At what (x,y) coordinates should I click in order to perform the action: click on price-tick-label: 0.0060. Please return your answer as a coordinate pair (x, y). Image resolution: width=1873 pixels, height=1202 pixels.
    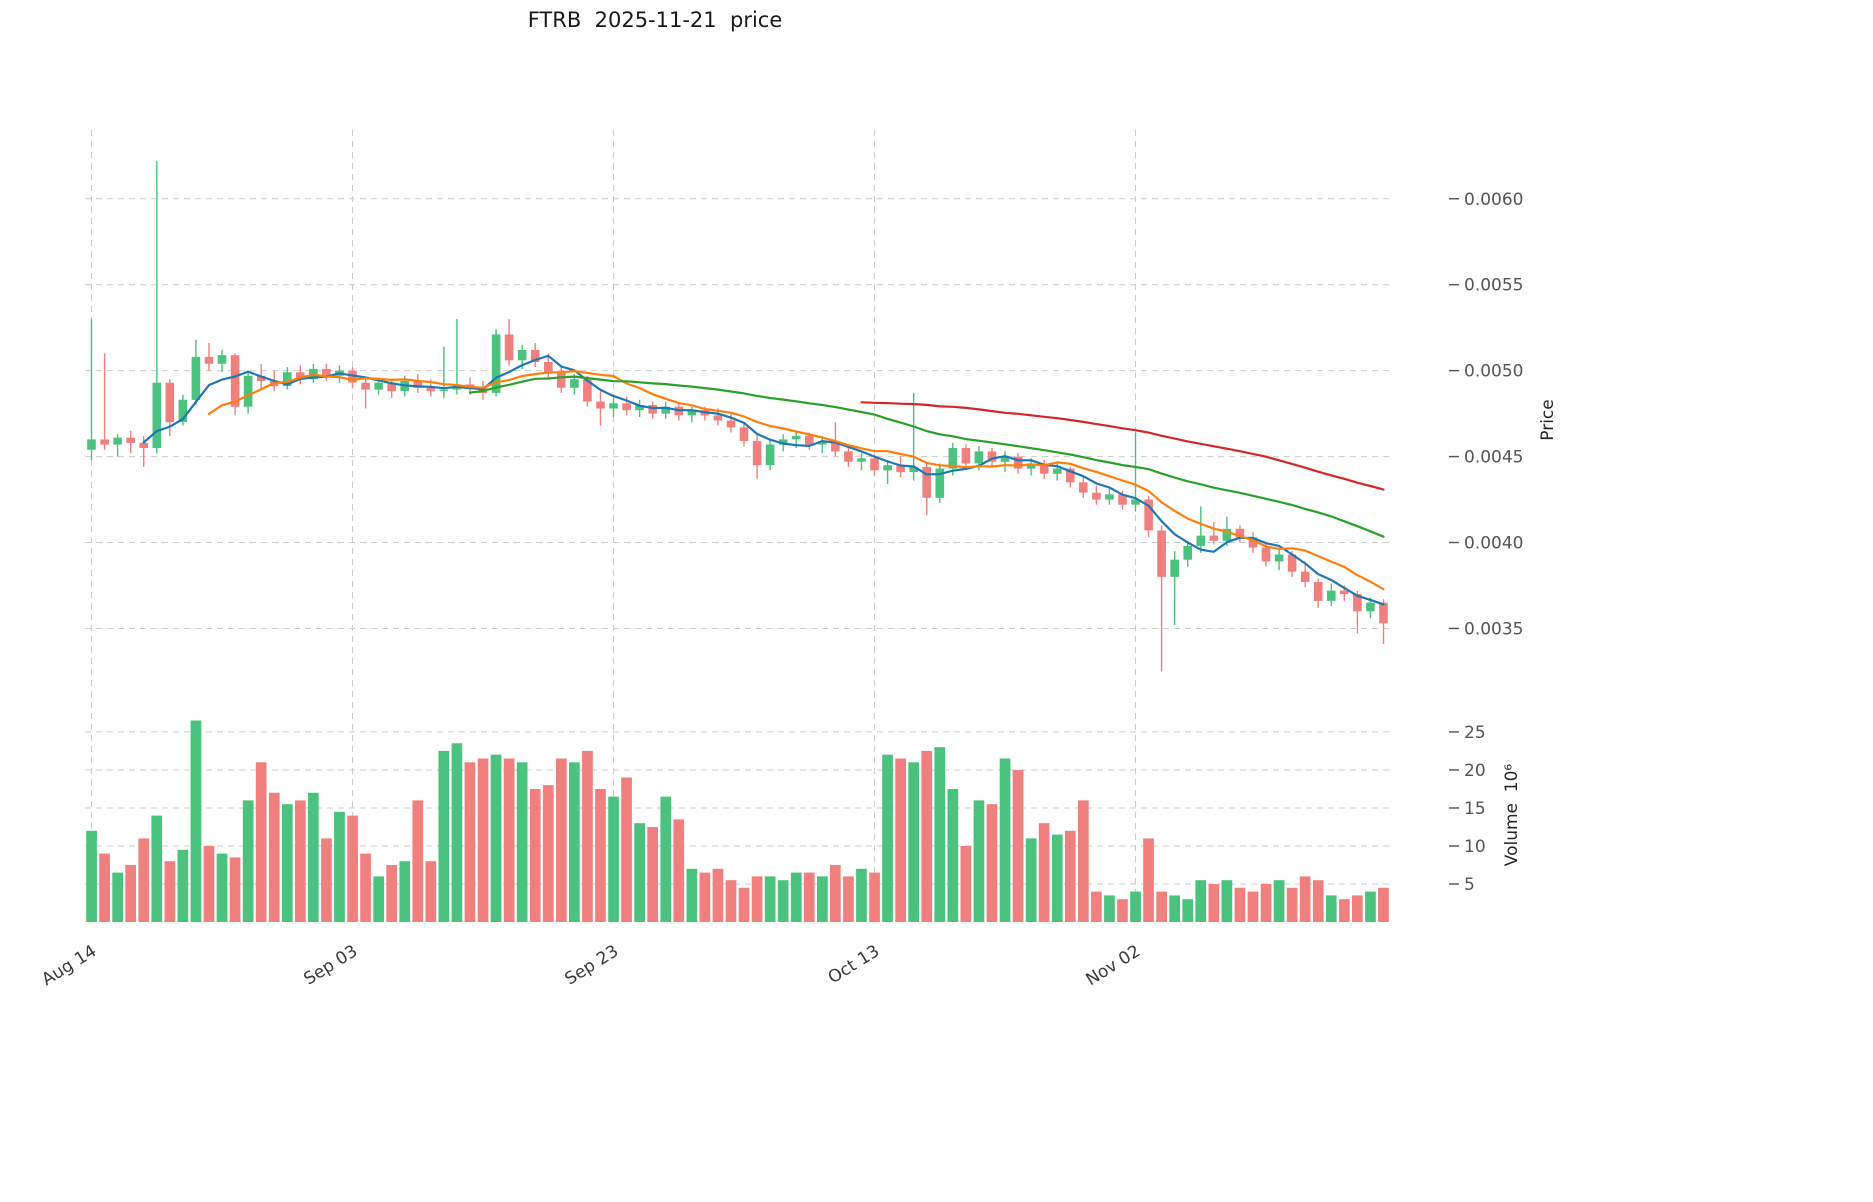
    Looking at the image, I should click on (1493, 200).